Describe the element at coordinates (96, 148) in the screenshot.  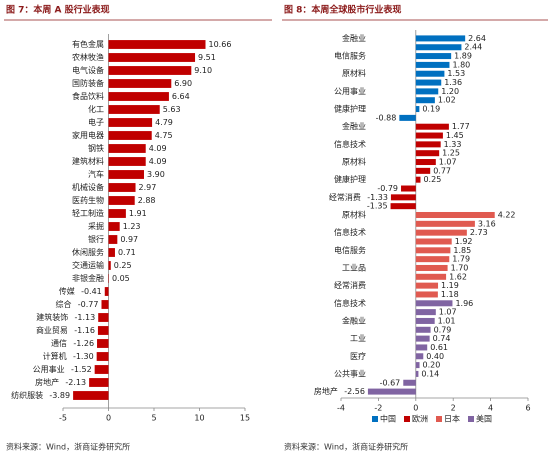
I see `category-label: 钢铁` at that location.